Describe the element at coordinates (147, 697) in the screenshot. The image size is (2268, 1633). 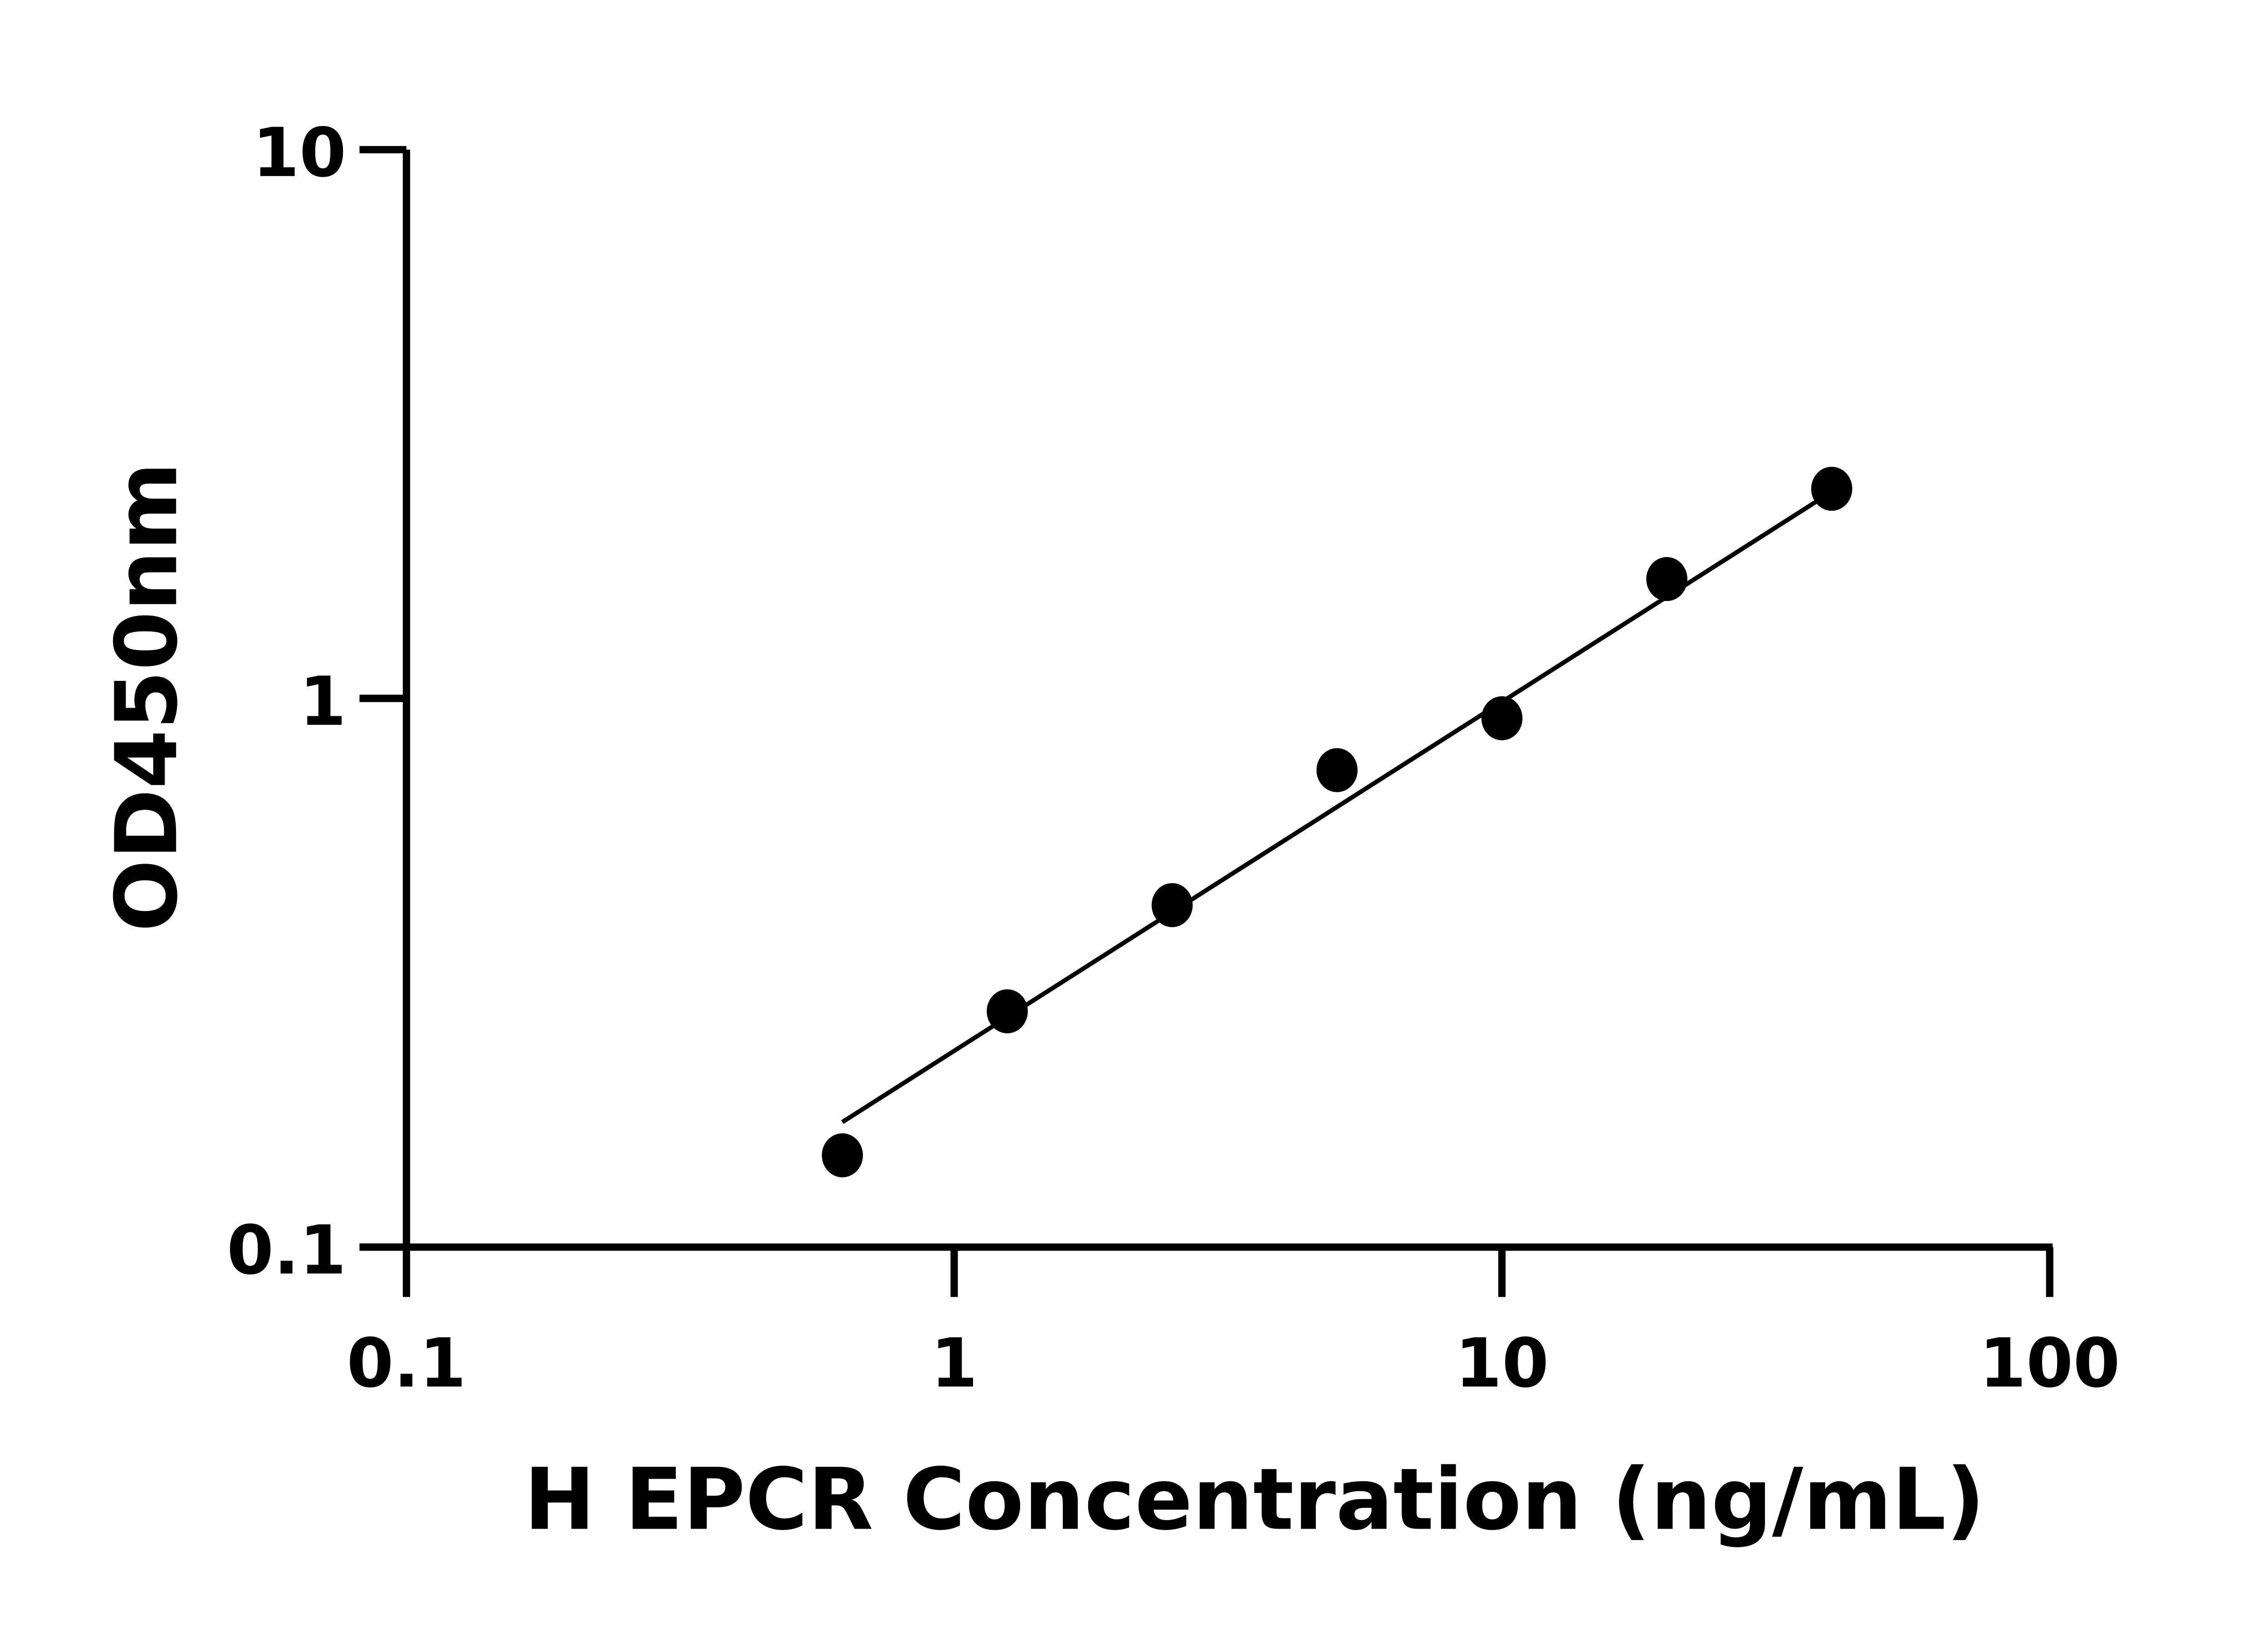
I see `y-axis-label: OD450nm` at that location.